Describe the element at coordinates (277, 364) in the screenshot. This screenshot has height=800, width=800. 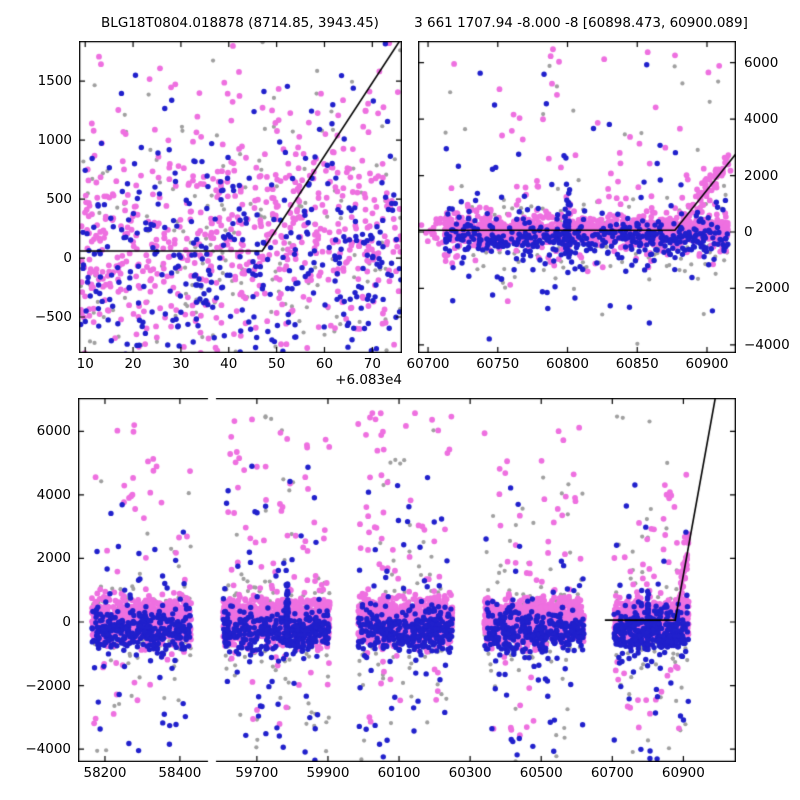
I see `x-tick-label: 50` at that location.